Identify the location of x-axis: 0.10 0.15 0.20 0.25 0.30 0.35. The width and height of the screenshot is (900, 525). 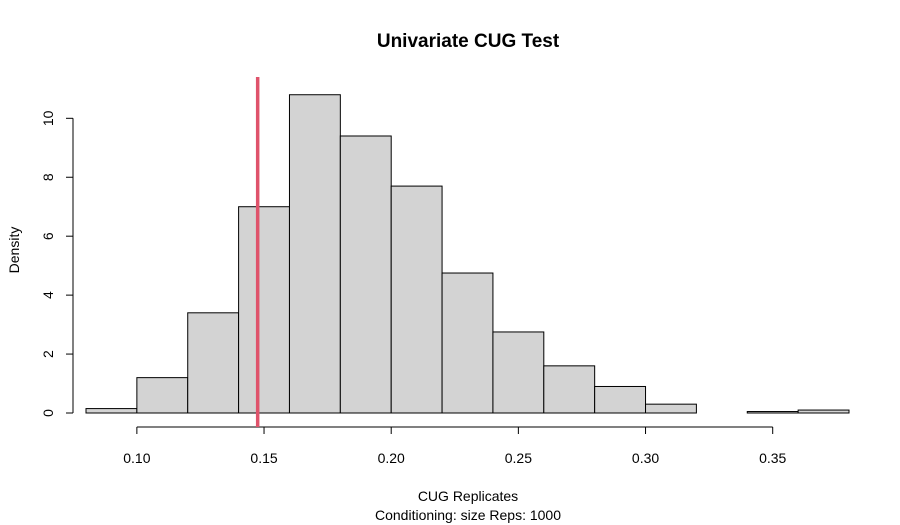
(455, 446).